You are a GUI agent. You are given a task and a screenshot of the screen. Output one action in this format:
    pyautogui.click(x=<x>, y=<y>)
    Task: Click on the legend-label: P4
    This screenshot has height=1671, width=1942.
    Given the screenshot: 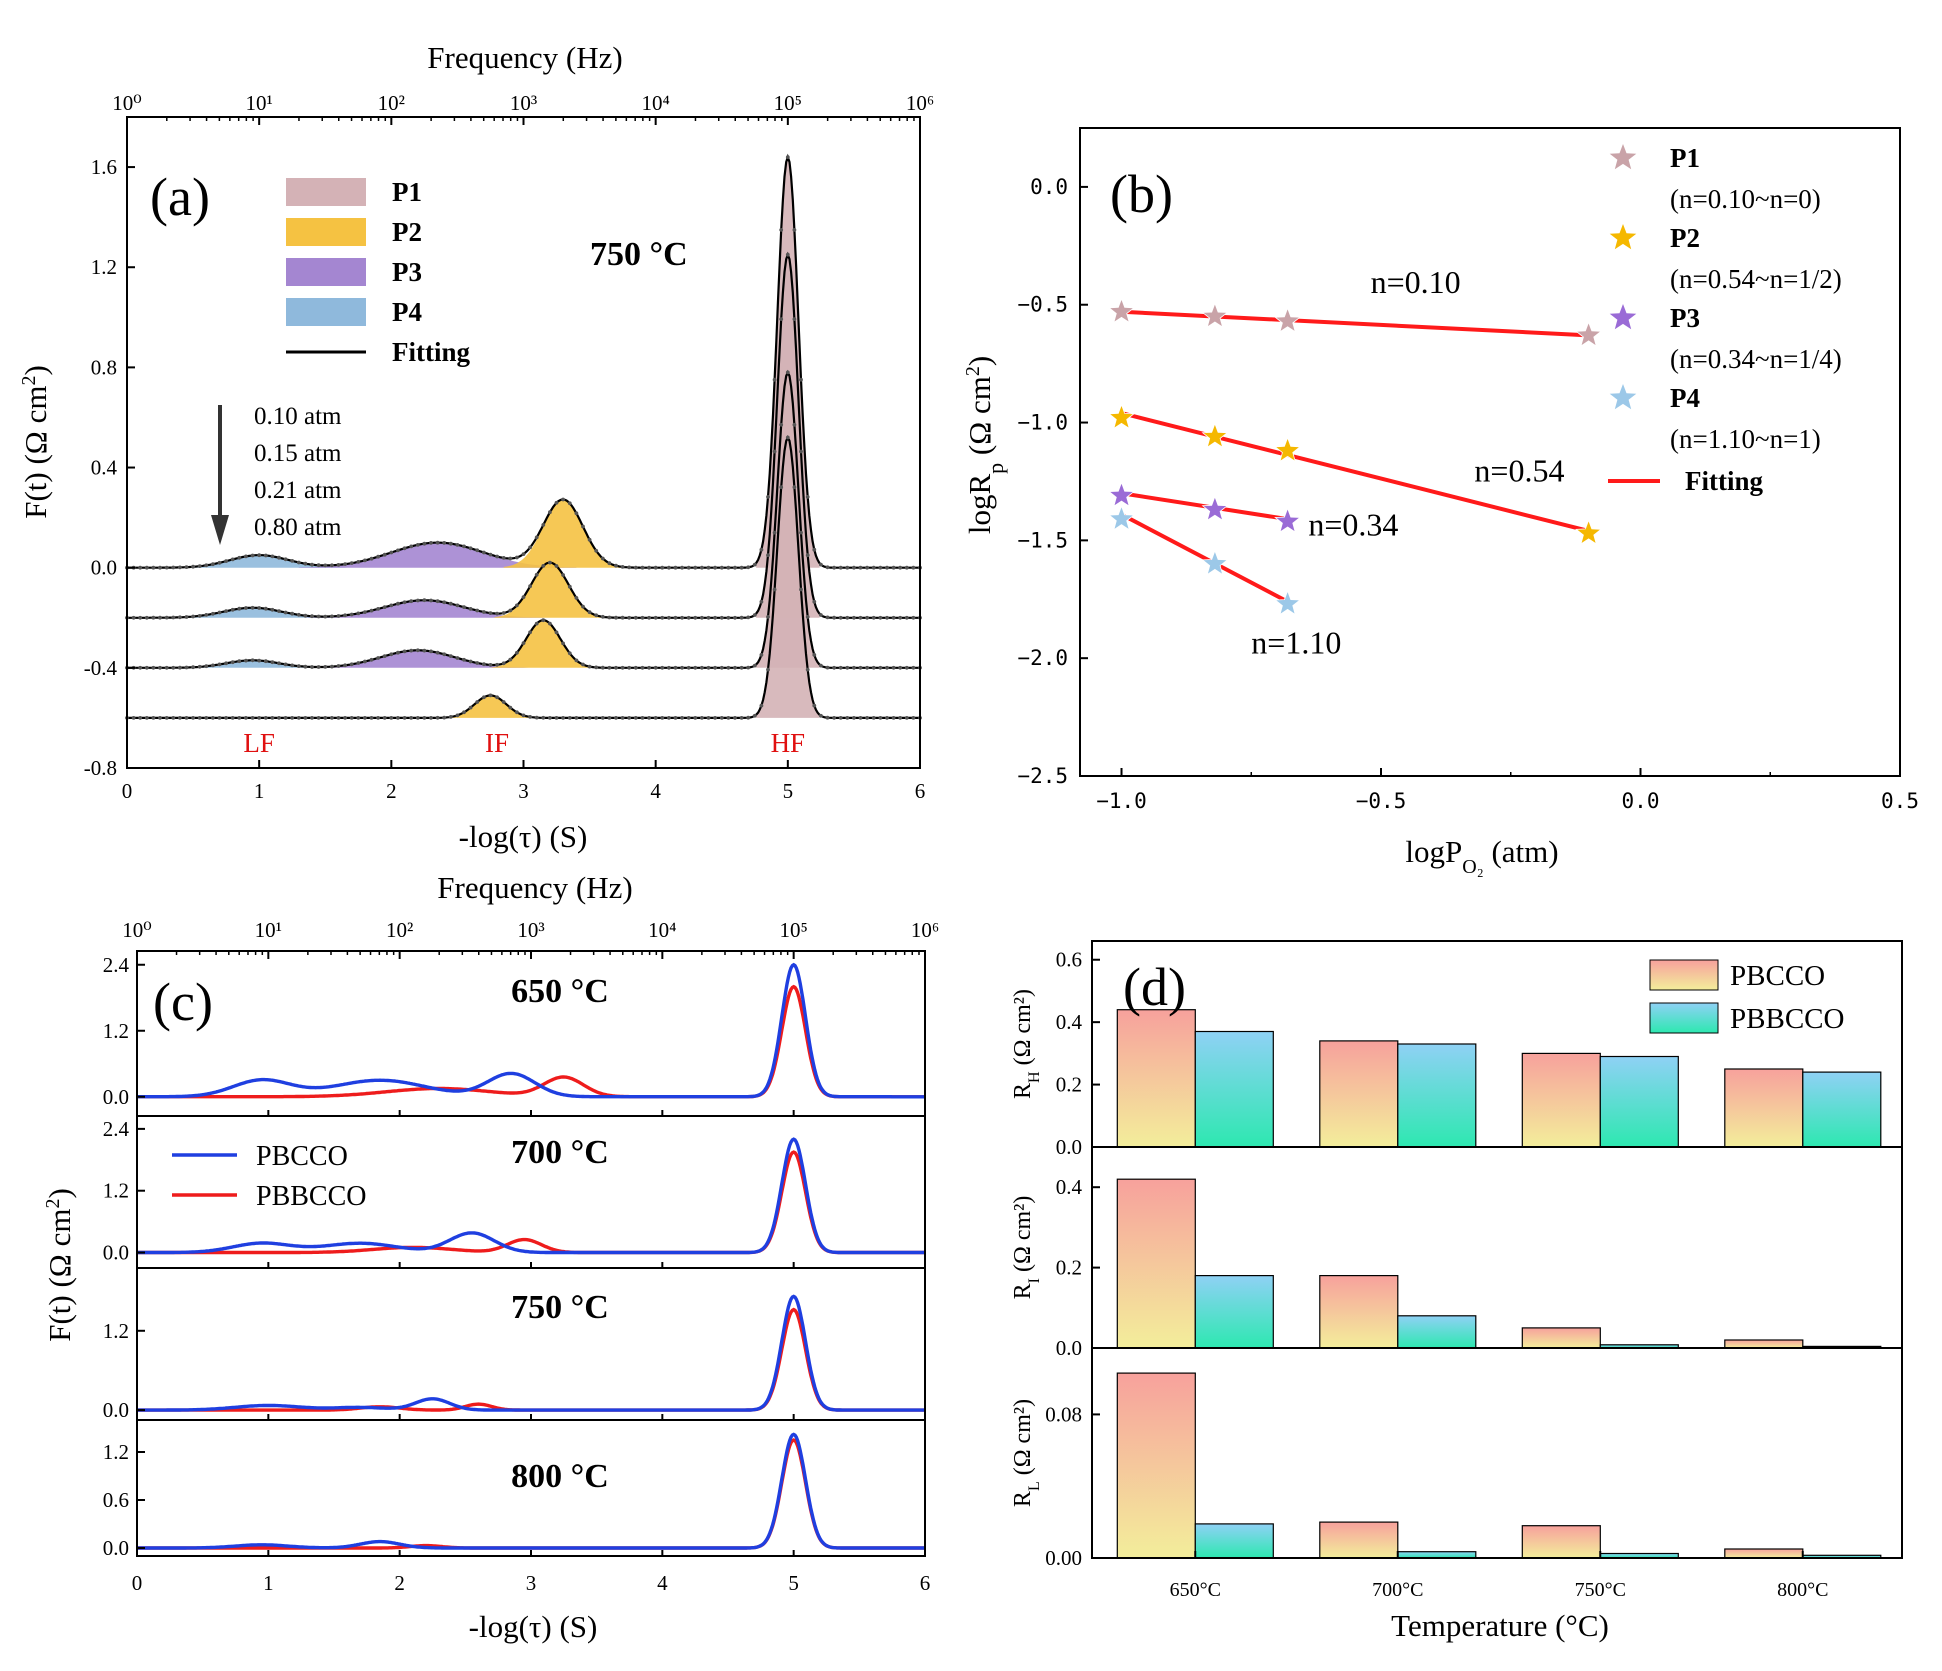 What is the action you would take?
    pyautogui.click(x=407, y=312)
    